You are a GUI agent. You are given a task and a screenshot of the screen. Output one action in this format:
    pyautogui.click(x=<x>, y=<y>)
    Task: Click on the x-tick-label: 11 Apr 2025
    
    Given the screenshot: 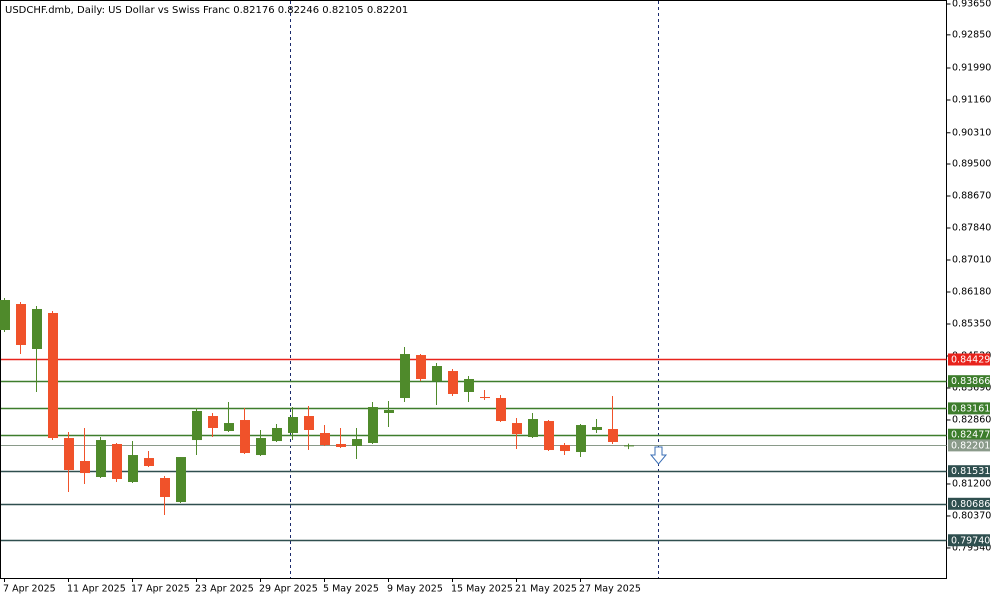 What is the action you would take?
    pyautogui.click(x=96, y=589)
    